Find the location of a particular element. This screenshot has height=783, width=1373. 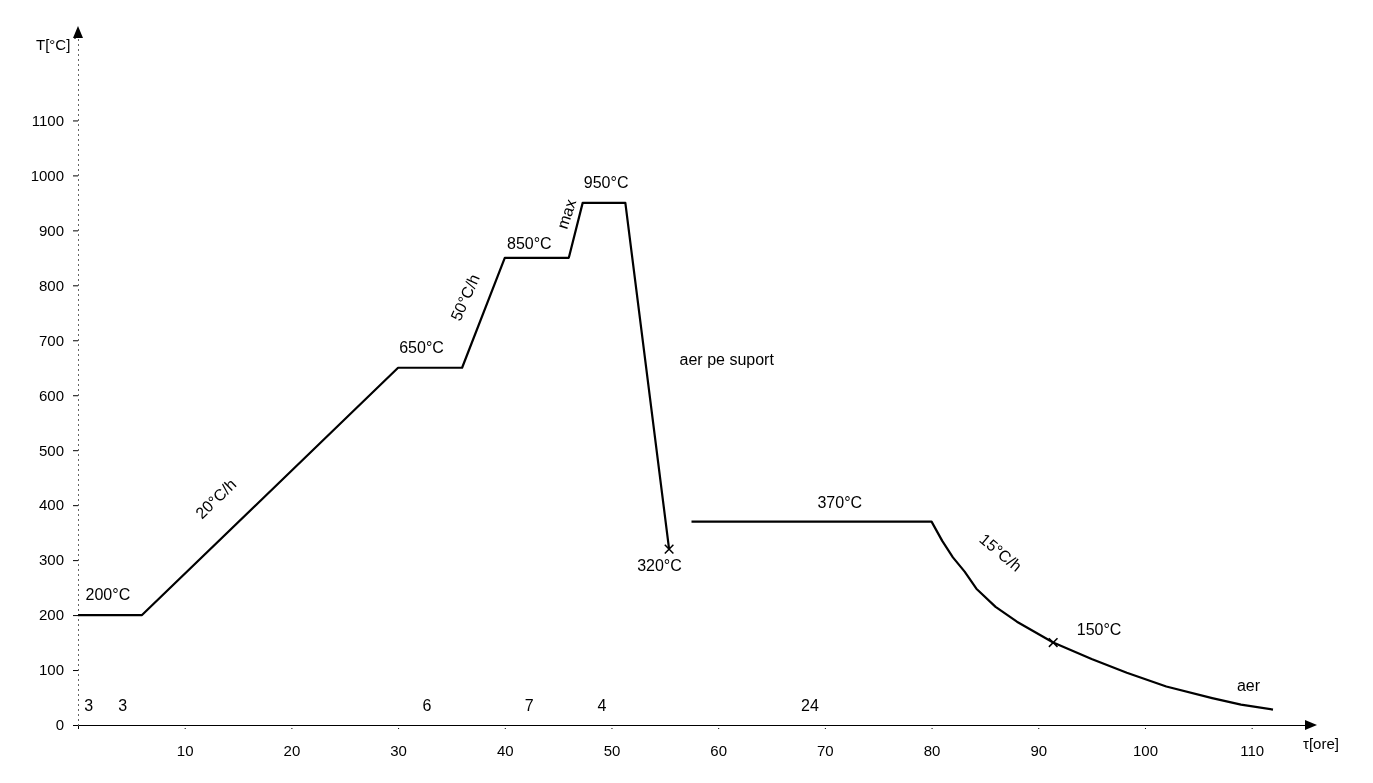

y-tick-label: 0 is located at coordinates (59, 725).